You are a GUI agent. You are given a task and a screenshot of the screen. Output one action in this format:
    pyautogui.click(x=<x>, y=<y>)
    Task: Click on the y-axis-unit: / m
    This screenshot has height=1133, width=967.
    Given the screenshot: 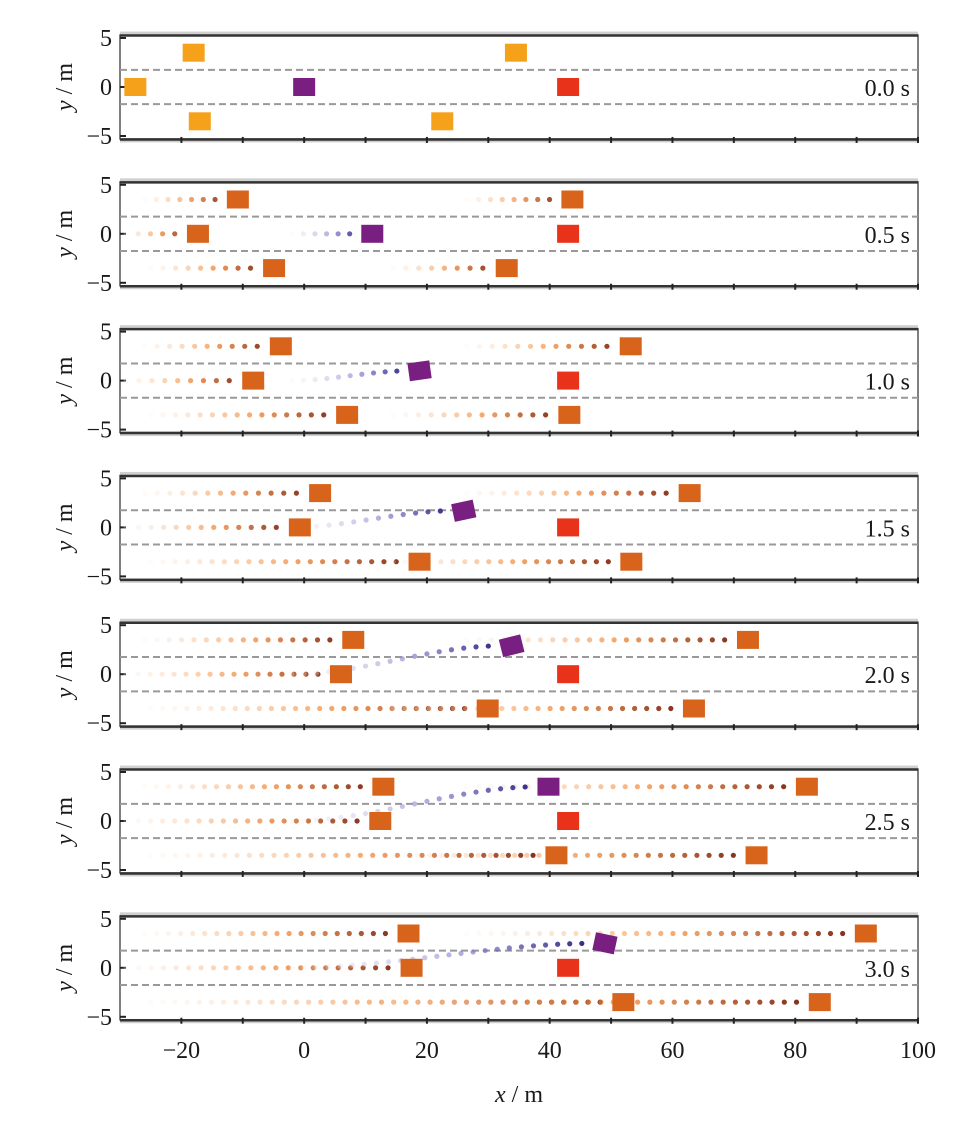 What is the action you would take?
    pyautogui.click(x=65, y=962)
    